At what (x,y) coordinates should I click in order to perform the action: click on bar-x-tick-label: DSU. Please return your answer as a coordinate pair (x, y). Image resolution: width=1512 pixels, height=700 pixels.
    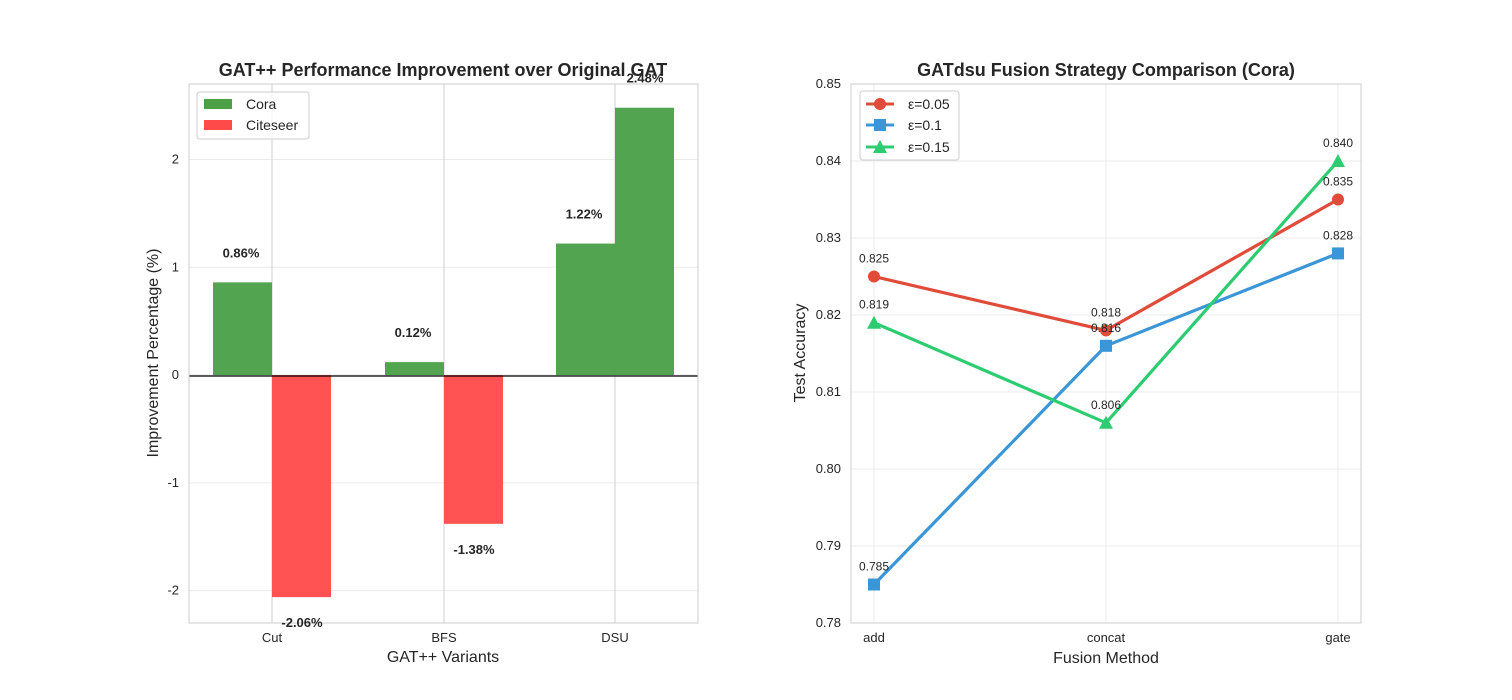
    Looking at the image, I should click on (614, 637).